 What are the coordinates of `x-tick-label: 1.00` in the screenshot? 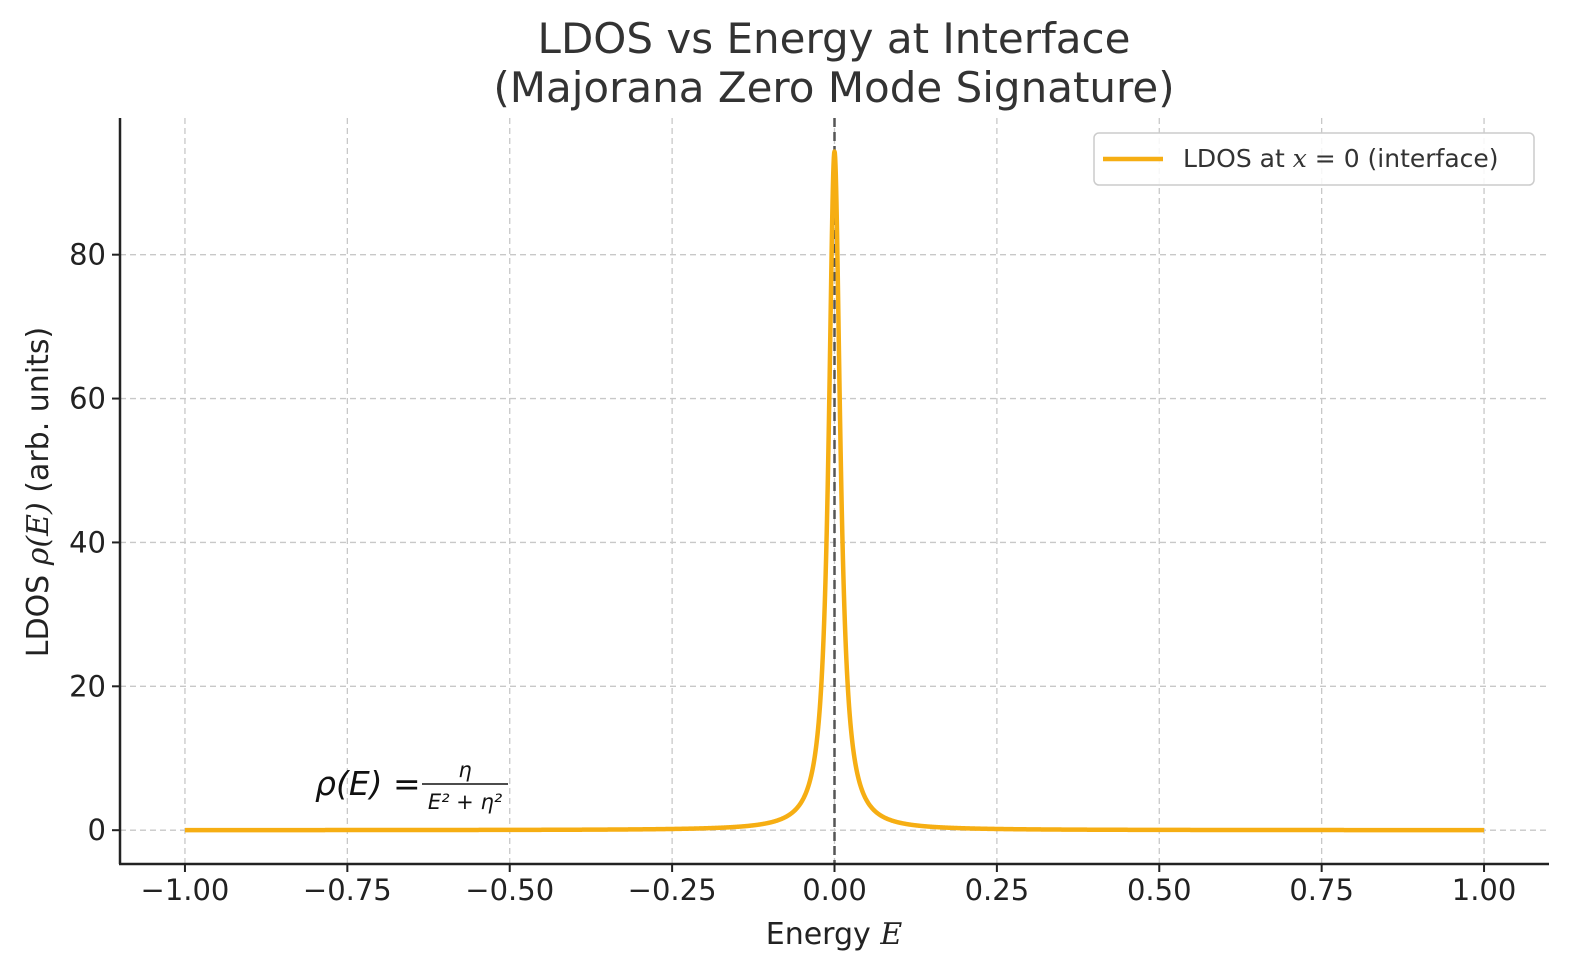 It's located at (1484, 890).